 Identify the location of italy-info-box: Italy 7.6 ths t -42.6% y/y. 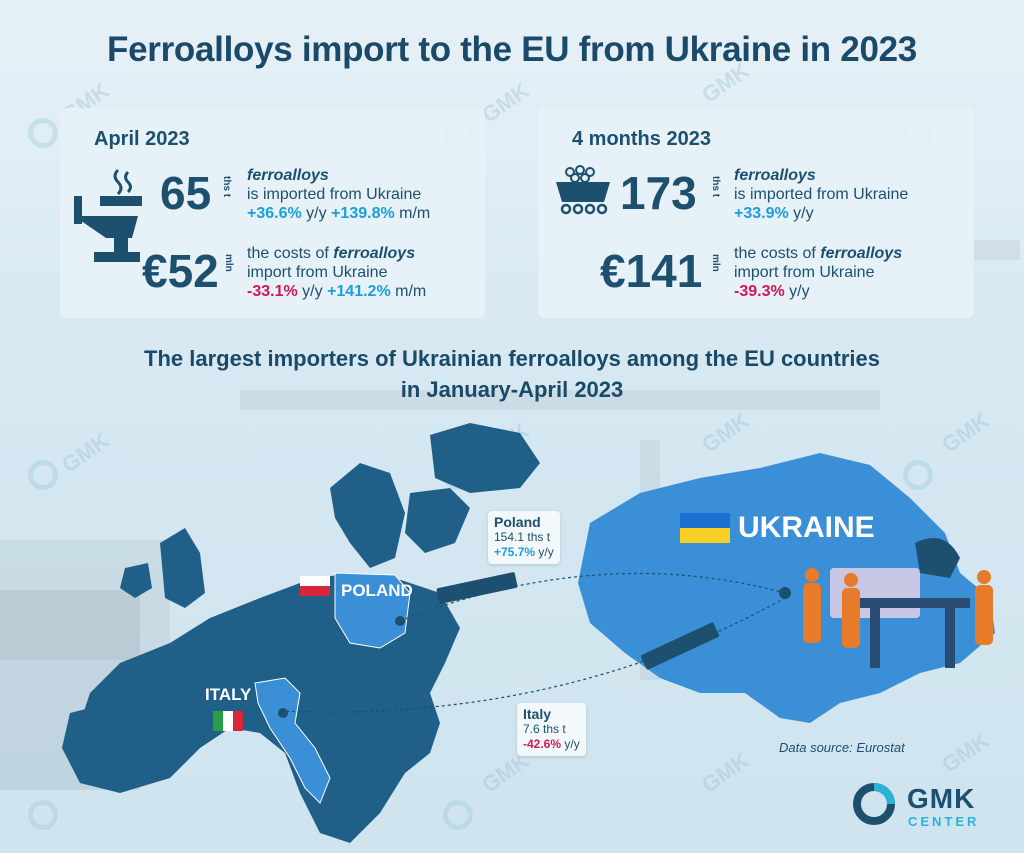
(551, 729).